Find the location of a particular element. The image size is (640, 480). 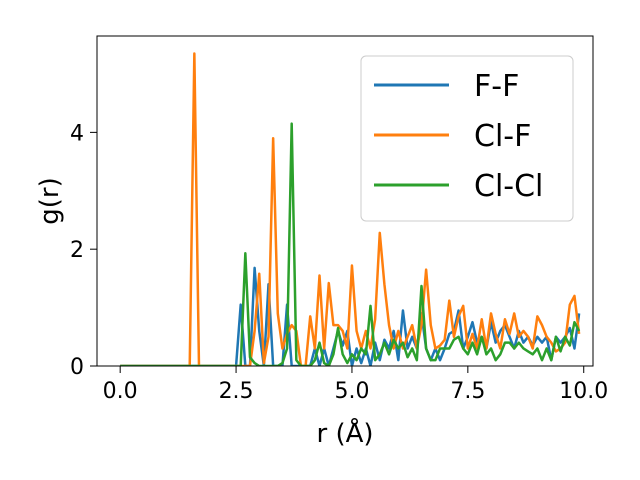

x-tick-label: 5.0 is located at coordinates (351, 391).